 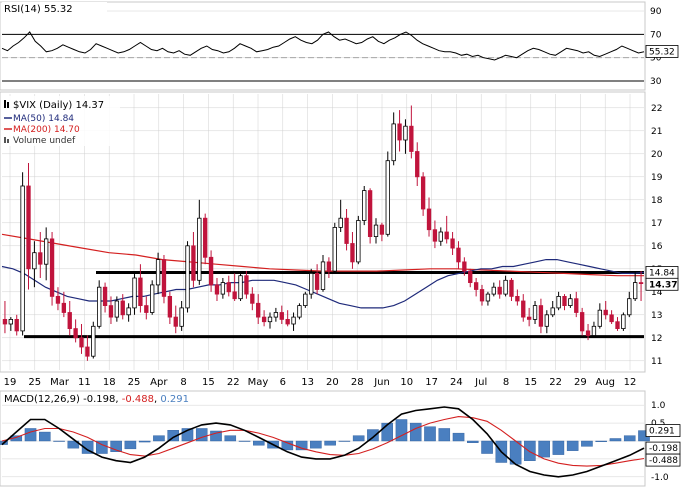 What do you see at coordinates (258, 382) in the screenshot?
I see `date-tick-label: May` at bounding box center [258, 382].